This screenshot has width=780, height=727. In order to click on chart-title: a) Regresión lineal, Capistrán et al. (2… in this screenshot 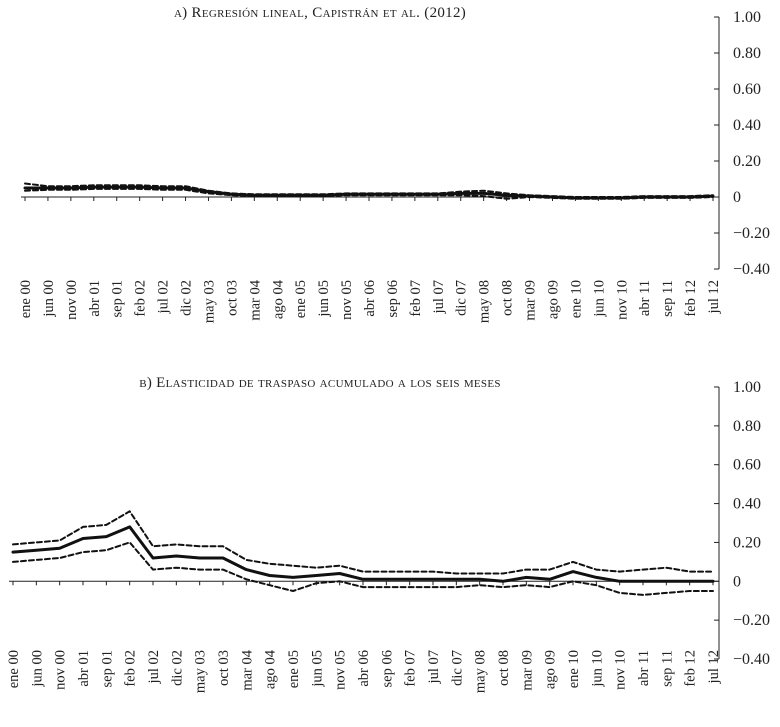, I will do `click(320, 13)`.